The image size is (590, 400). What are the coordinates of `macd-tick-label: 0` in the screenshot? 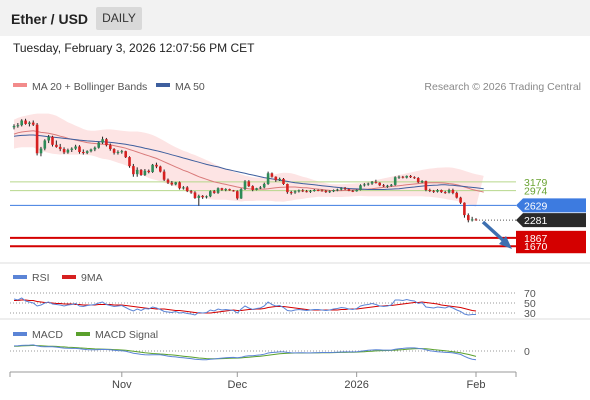 It's located at (527, 352).